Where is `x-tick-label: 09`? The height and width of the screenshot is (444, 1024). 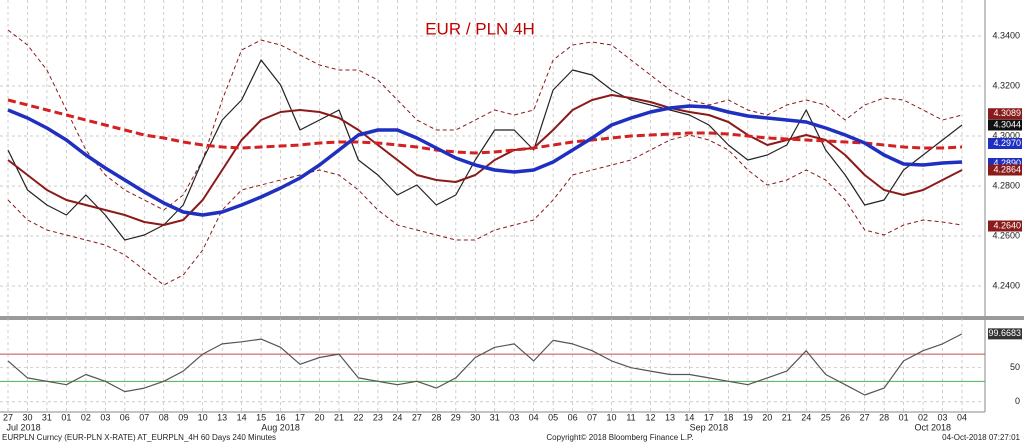
x-tick-label: 09 is located at coordinates (183, 417).